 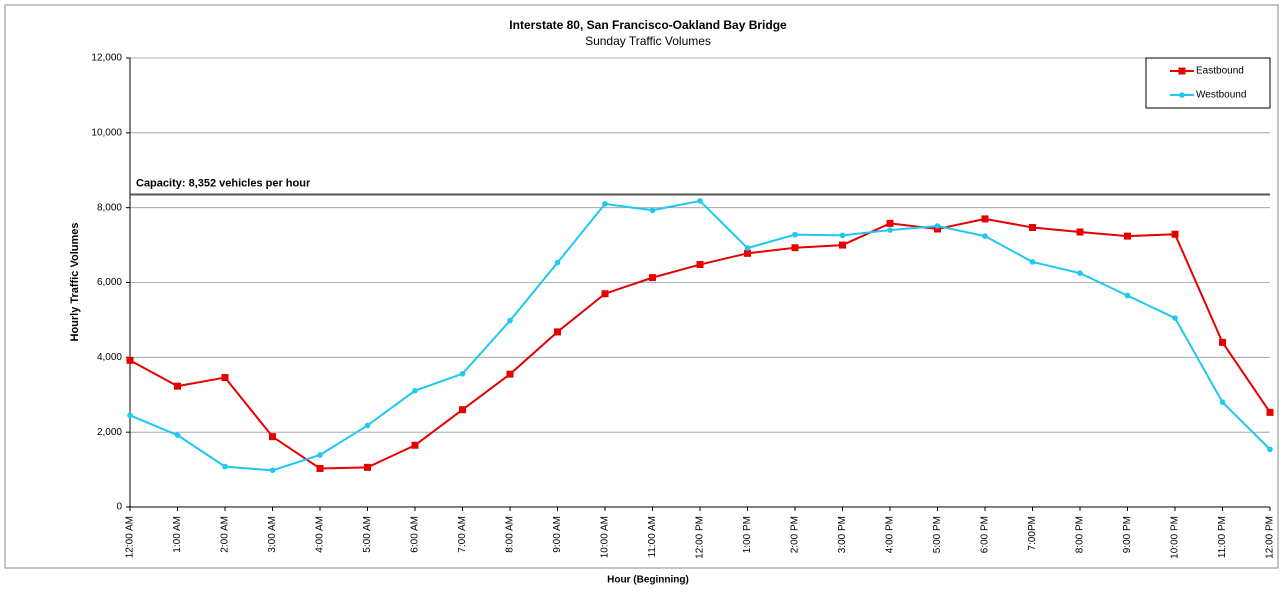 I want to click on x-tick-label: 1:00 PM, so click(x=747, y=534).